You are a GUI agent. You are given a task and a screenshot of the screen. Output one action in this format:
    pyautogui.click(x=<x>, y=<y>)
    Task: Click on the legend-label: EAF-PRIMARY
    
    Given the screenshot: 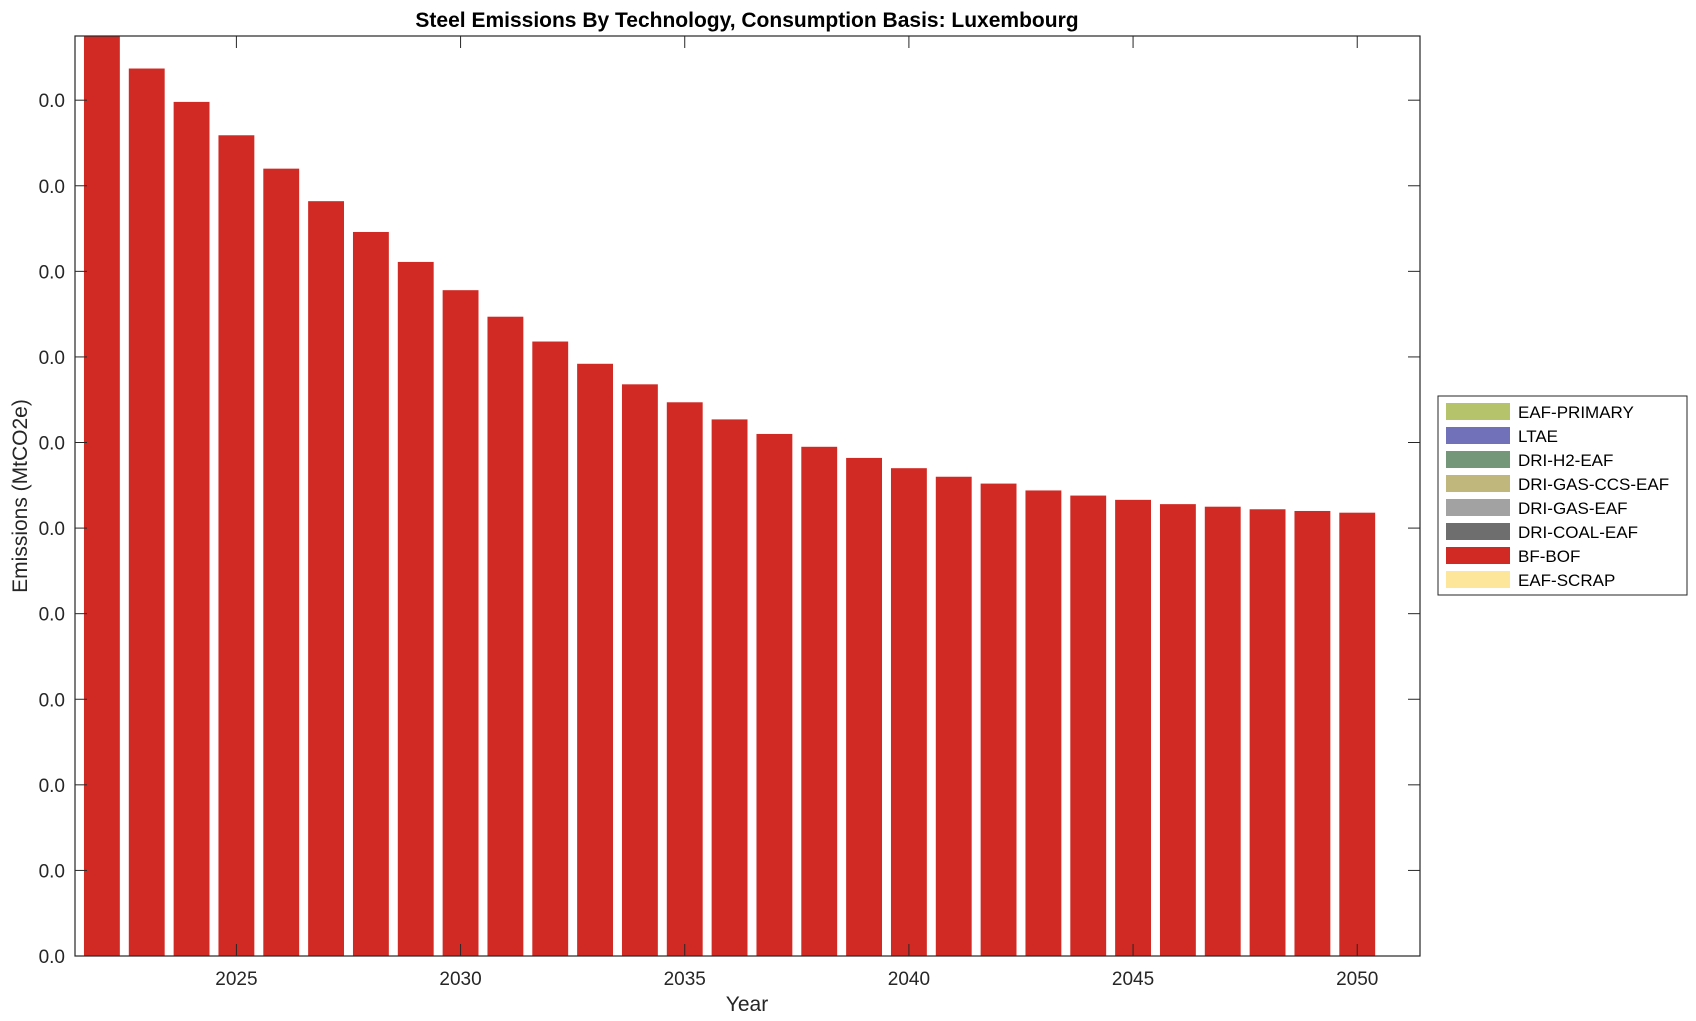 What is the action you would take?
    pyautogui.click(x=1576, y=412)
    